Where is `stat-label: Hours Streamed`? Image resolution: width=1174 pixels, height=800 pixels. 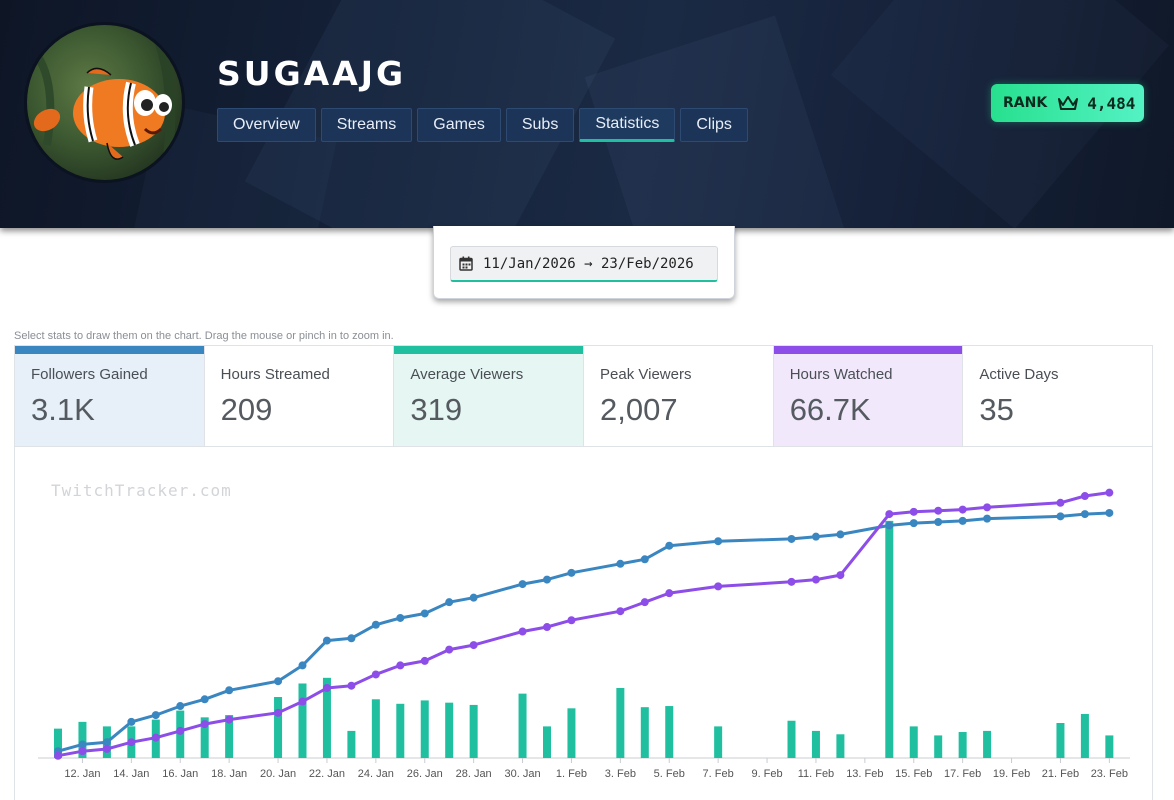 stat-label: Hours Streamed is located at coordinates (275, 374).